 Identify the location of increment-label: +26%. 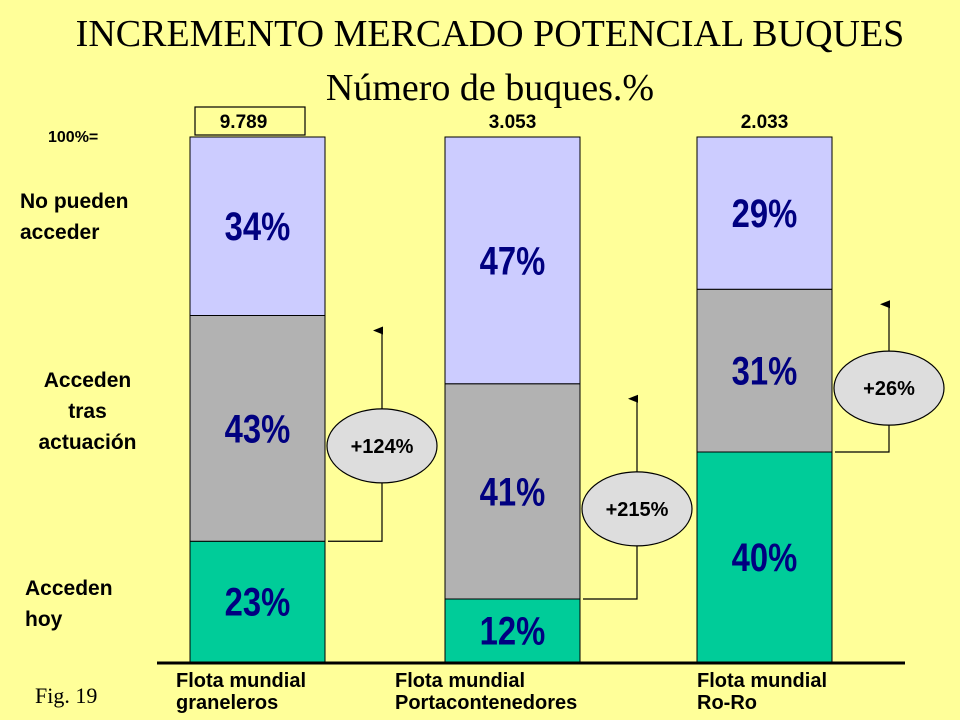
(889, 389).